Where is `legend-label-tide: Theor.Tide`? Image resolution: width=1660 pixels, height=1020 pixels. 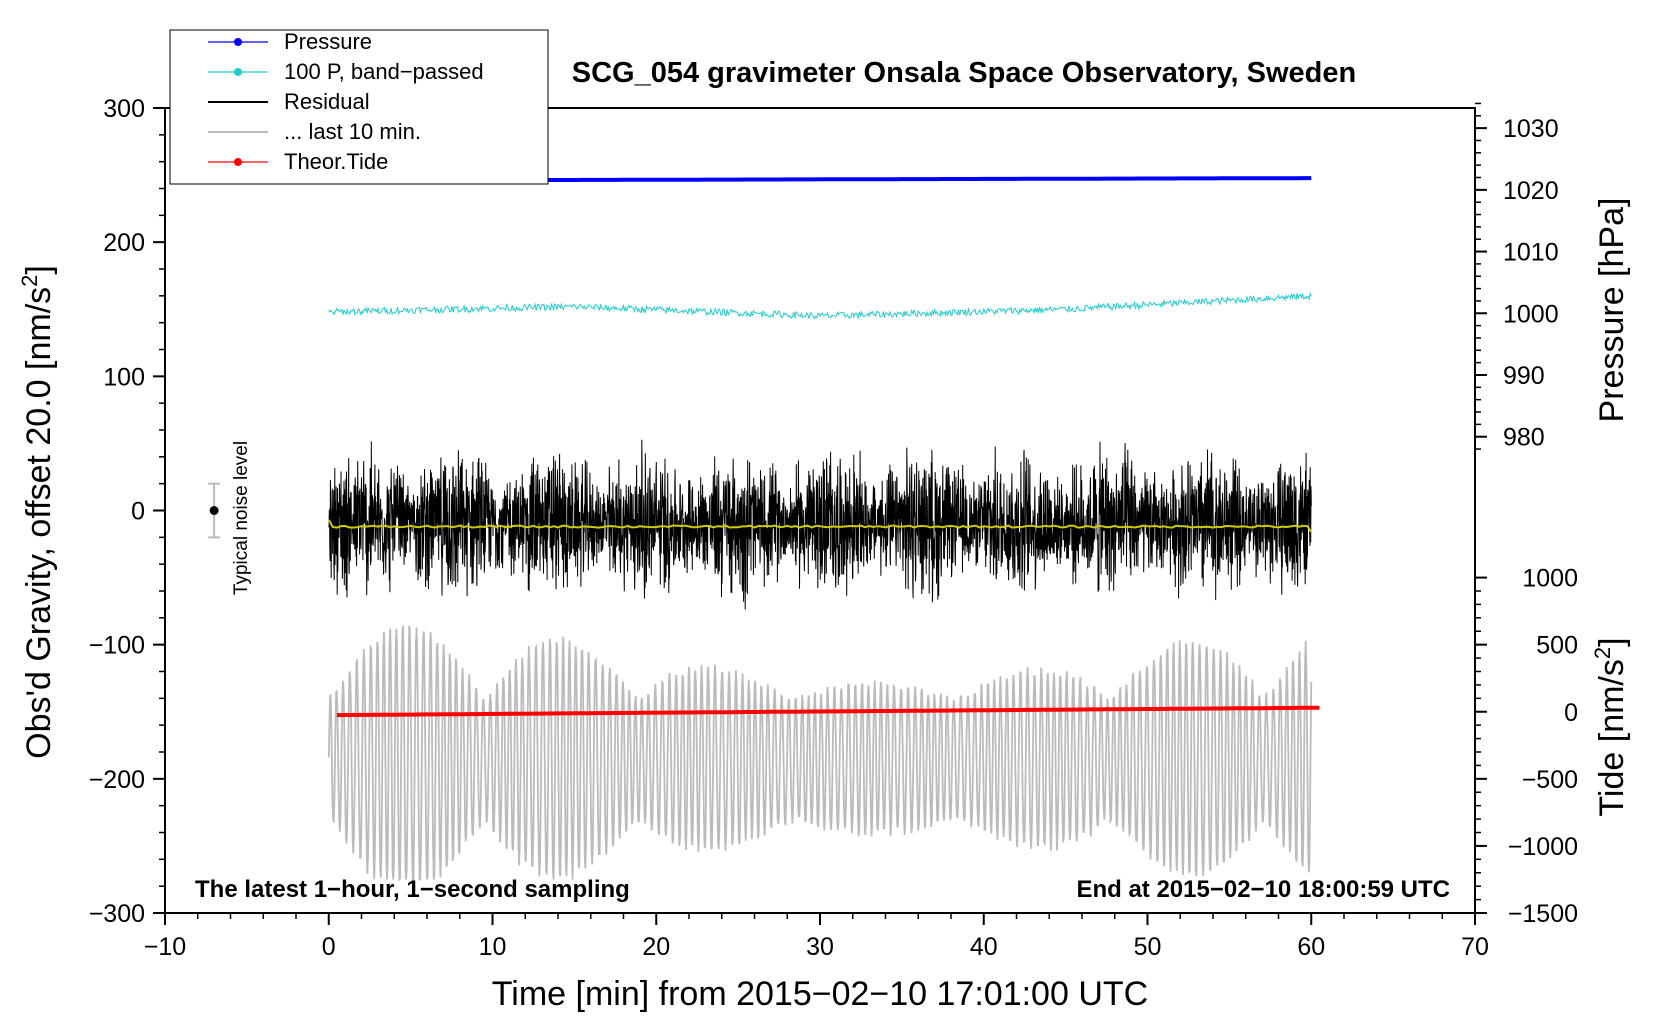 legend-label-tide: Theor.Tide is located at coordinates (336, 161).